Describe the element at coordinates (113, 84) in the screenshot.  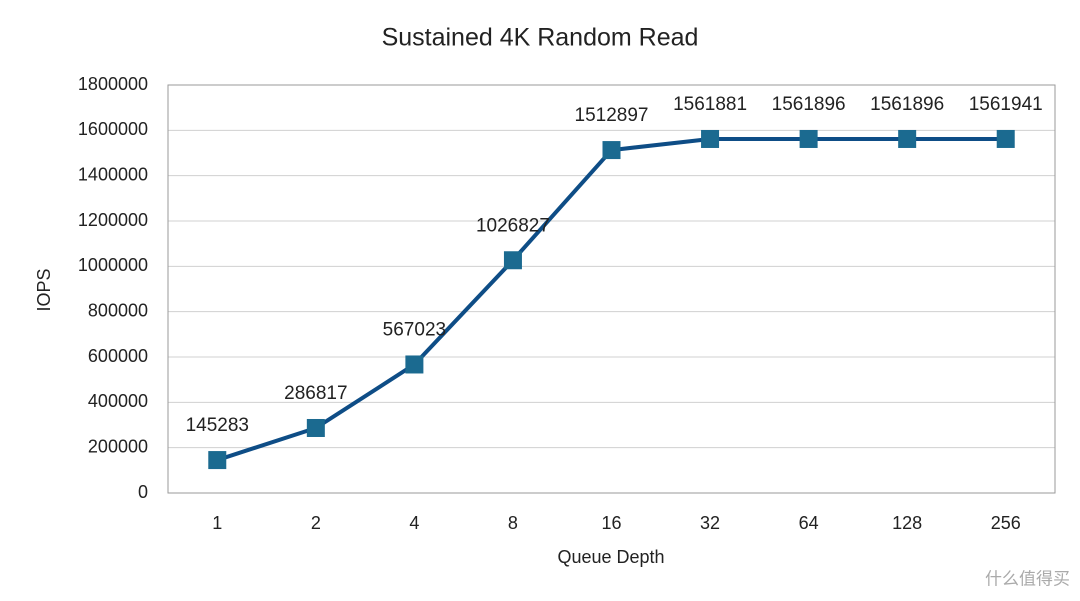
I see `y-tick-label: 1800000` at that location.